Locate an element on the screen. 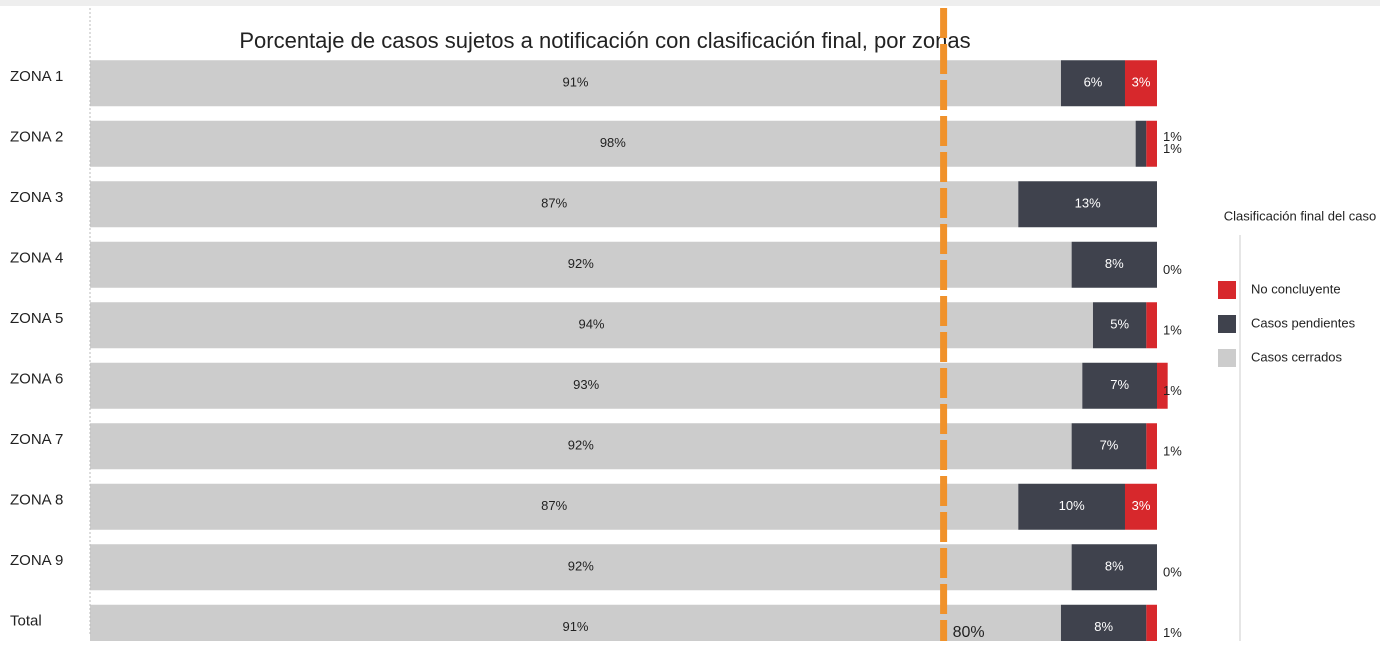 The width and height of the screenshot is (1380, 646). y-tick-label: ZONA 6 is located at coordinates (36, 379).